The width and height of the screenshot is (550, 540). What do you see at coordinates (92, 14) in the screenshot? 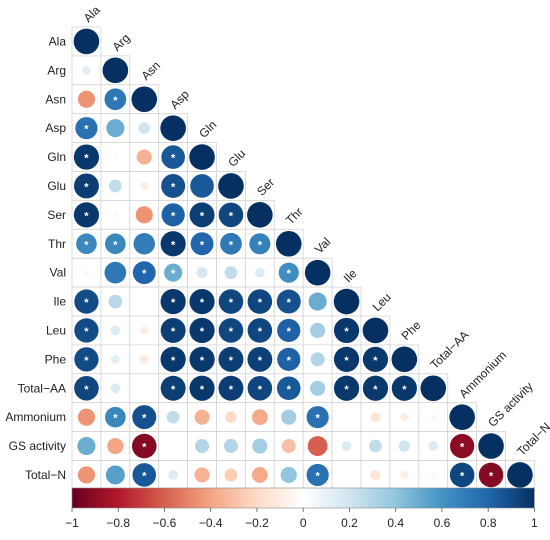
I see `diagonal-label: Ala` at bounding box center [92, 14].